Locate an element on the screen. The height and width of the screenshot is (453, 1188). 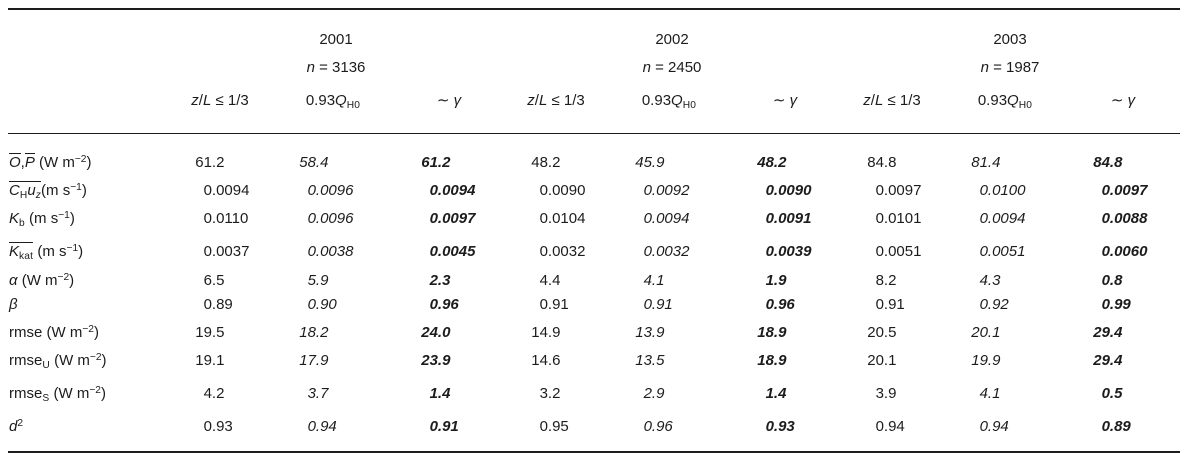
text-fragment: γ is located at coordinates (793, 100).